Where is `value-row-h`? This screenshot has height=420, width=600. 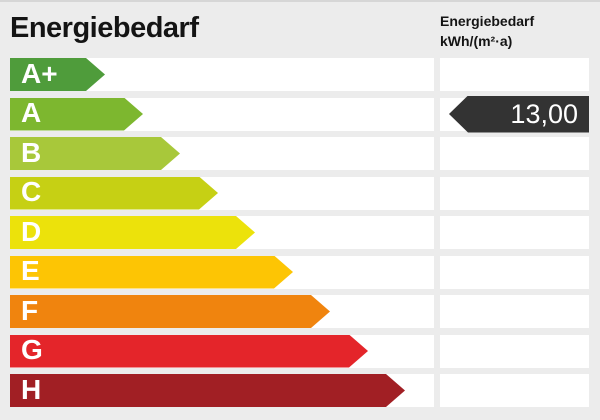 value-row-h is located at coordinates (514, 390).